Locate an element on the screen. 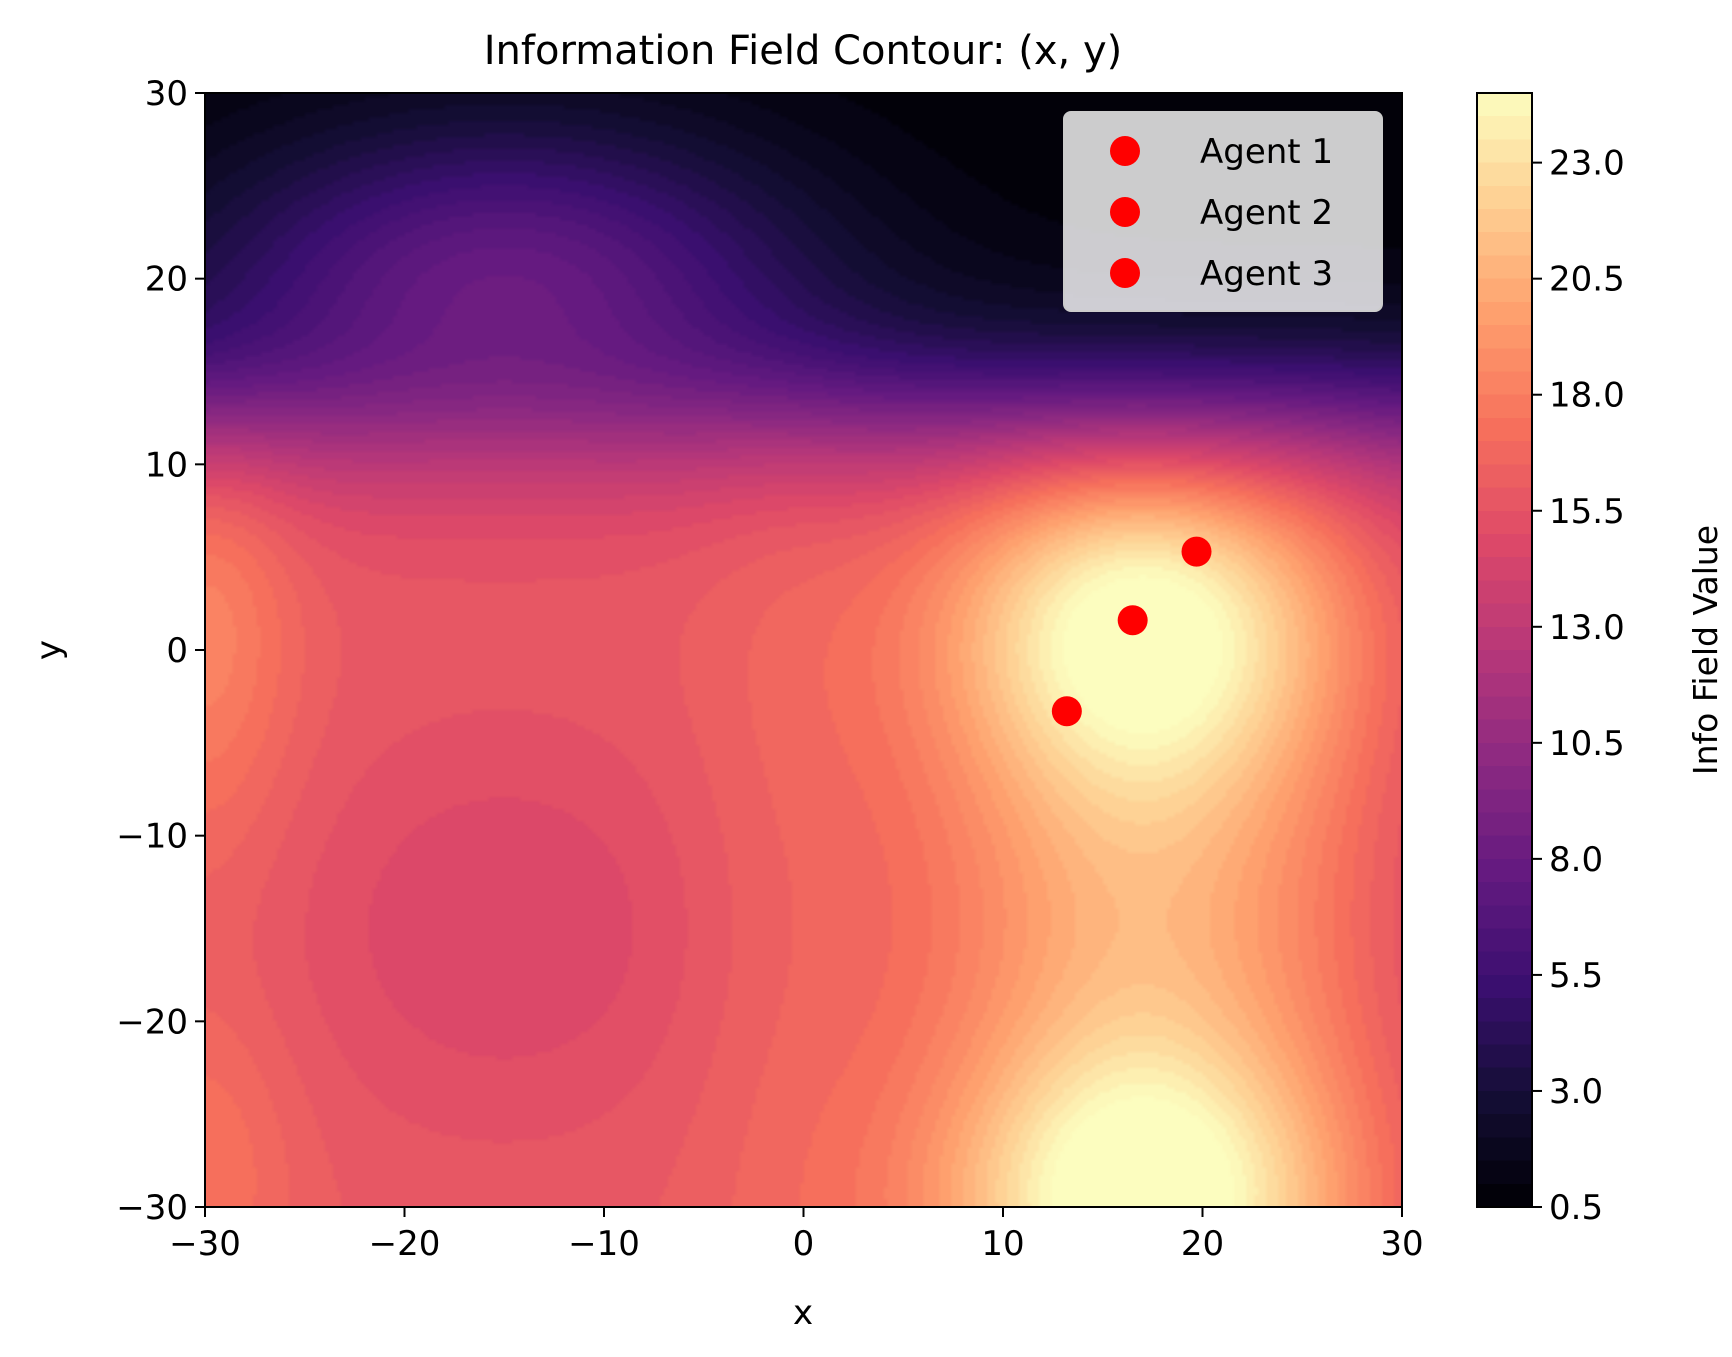 The height and width of the screenshot is (1357, 1732). x-tick-label: −30 is located at coordinates (205, 1244).